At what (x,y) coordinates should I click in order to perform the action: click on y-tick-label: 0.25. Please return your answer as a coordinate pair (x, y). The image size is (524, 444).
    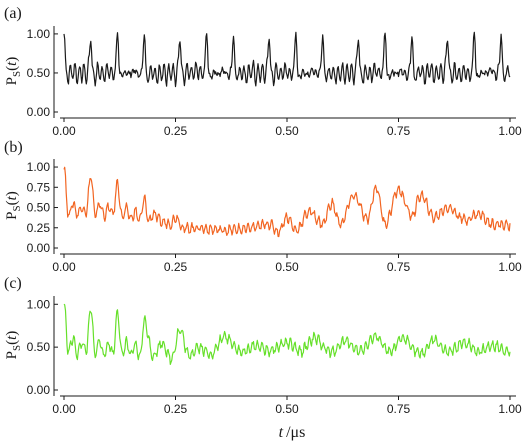
    Looking at the image, I should click on (39, 228).